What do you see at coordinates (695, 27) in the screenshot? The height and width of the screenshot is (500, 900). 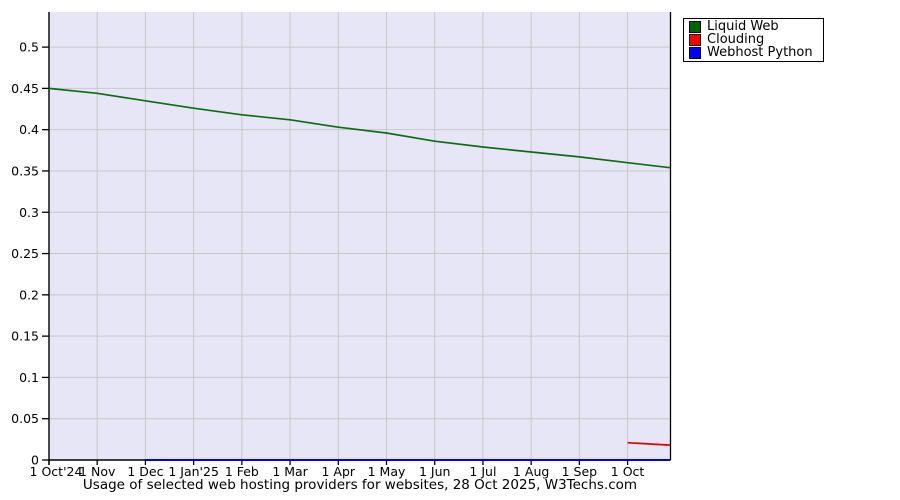 I see `legend-swatch-liquid-web-icon` at bounding box center [695, 27].